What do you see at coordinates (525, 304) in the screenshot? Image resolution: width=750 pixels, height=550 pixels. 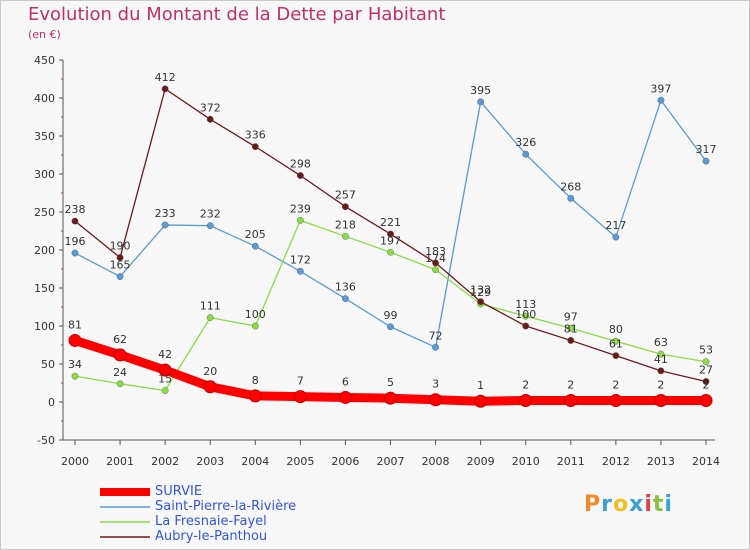 I see `data-label: 113` at bounding box center [525, 304].